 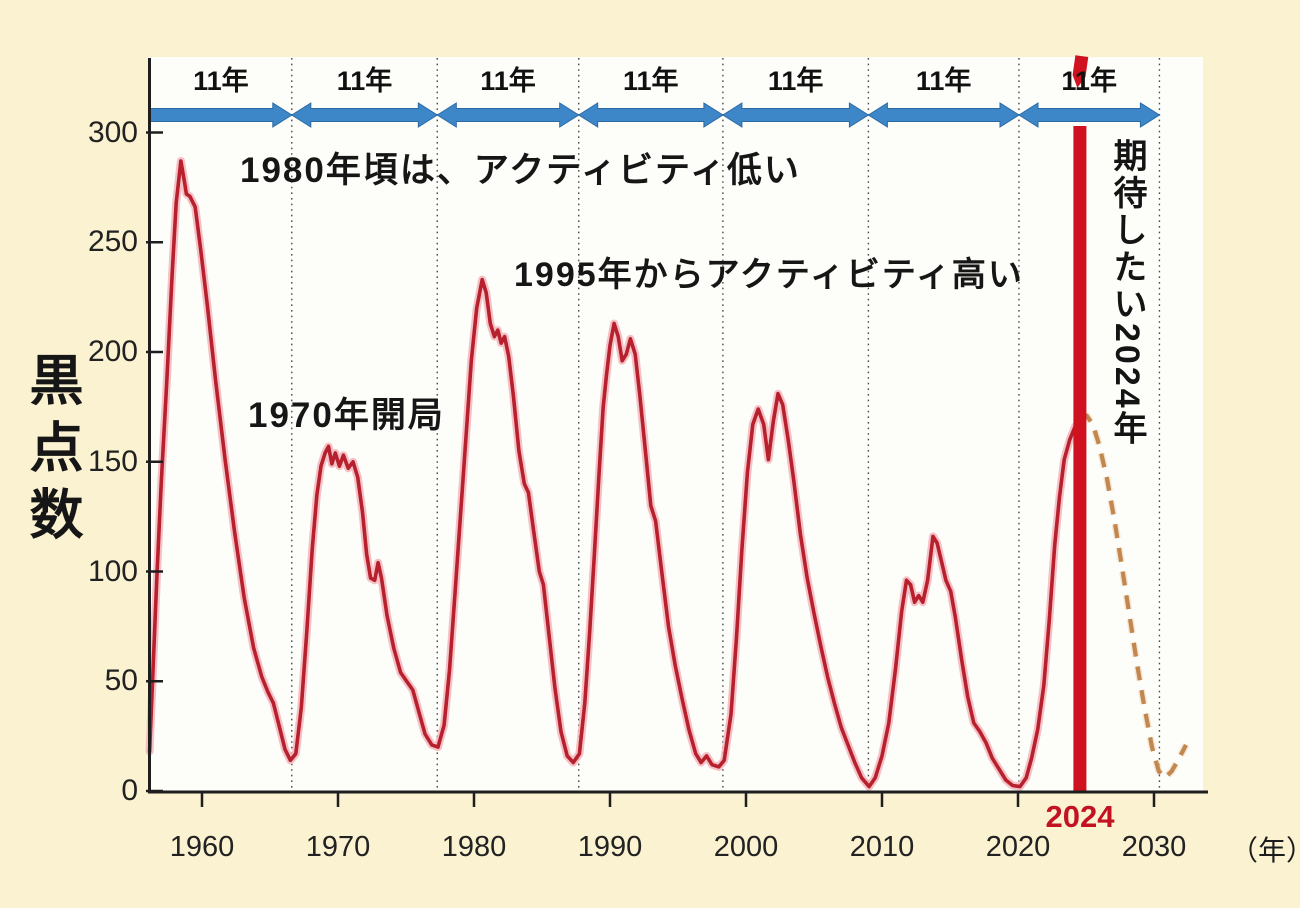 What do you see at coordinates (1154, 847) in the screenshot?
I see `x-tick-label: 2030` at bounding box center [1154, 847].